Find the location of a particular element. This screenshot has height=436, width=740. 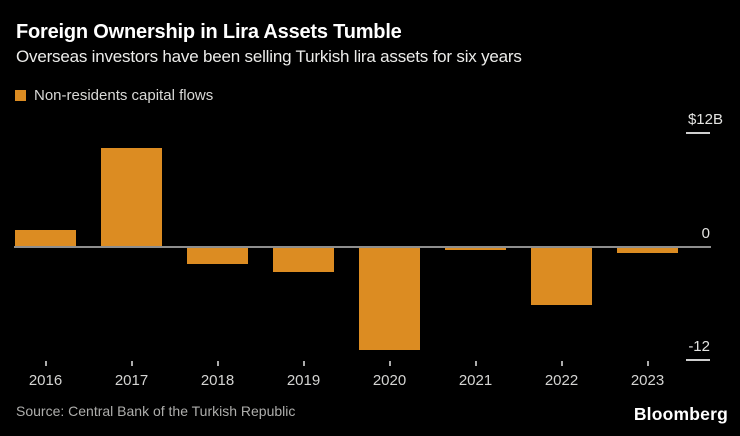

x-axis-label-2023: 2023 is located at coordinates (647, 380).